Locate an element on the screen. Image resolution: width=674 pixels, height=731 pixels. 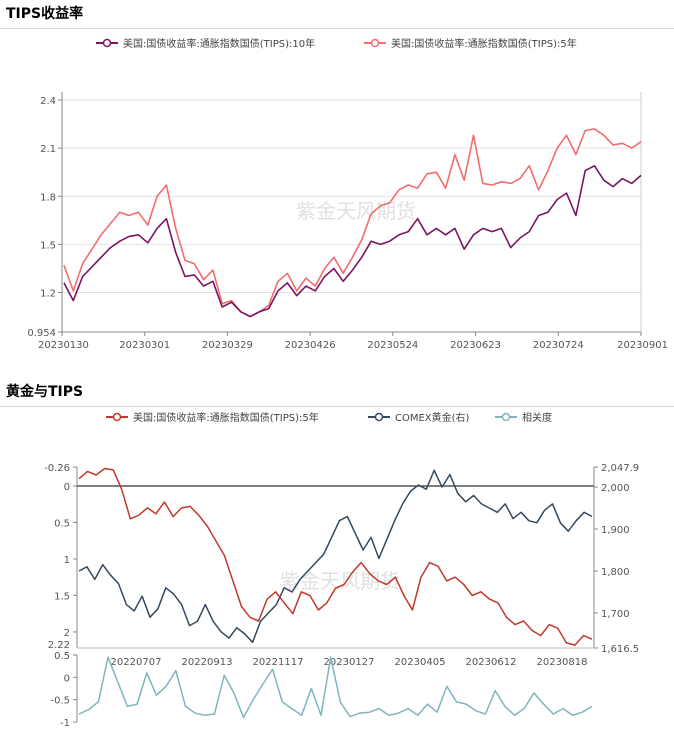
chart2-watermark: 紫金天风期货 is located at coordinates (340, 581).